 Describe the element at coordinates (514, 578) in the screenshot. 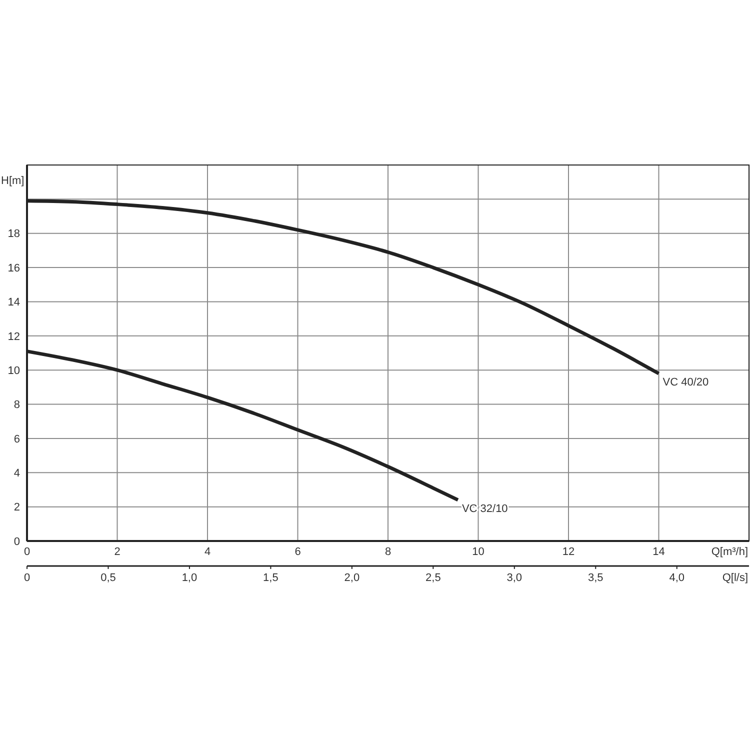

I see `x2-tick-label: 3,0` at that location.